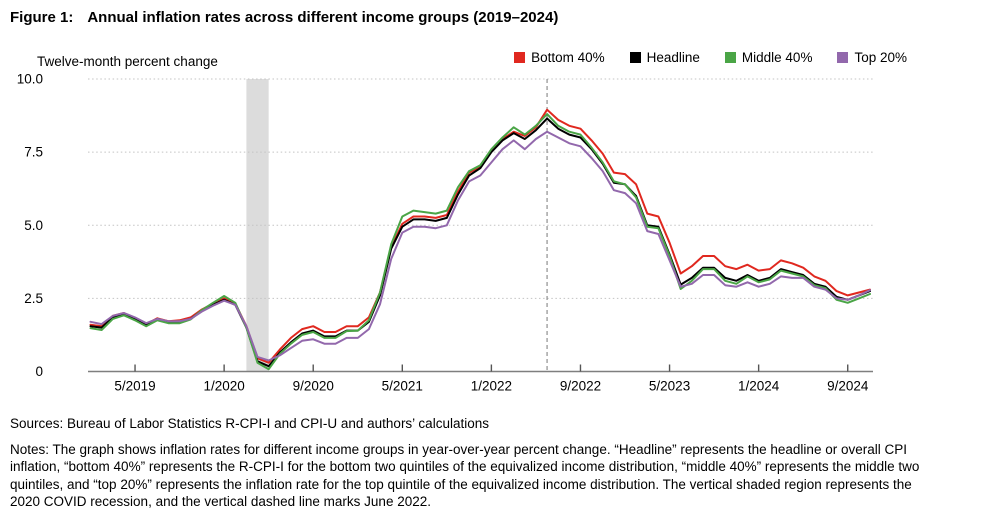  I want to click on x-tick-label: 1/2020, so click(223, 386).